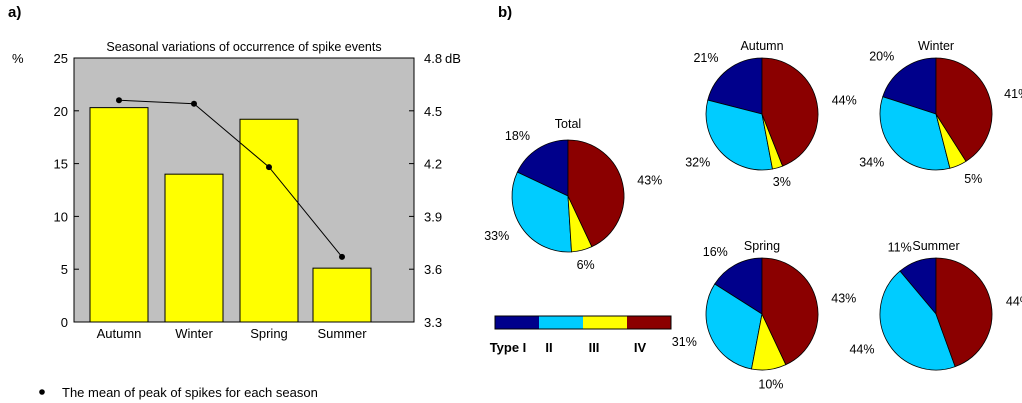  I want to click on pie-autumn: Autumn 21% 32% 3% 44%, so click(771, 114).